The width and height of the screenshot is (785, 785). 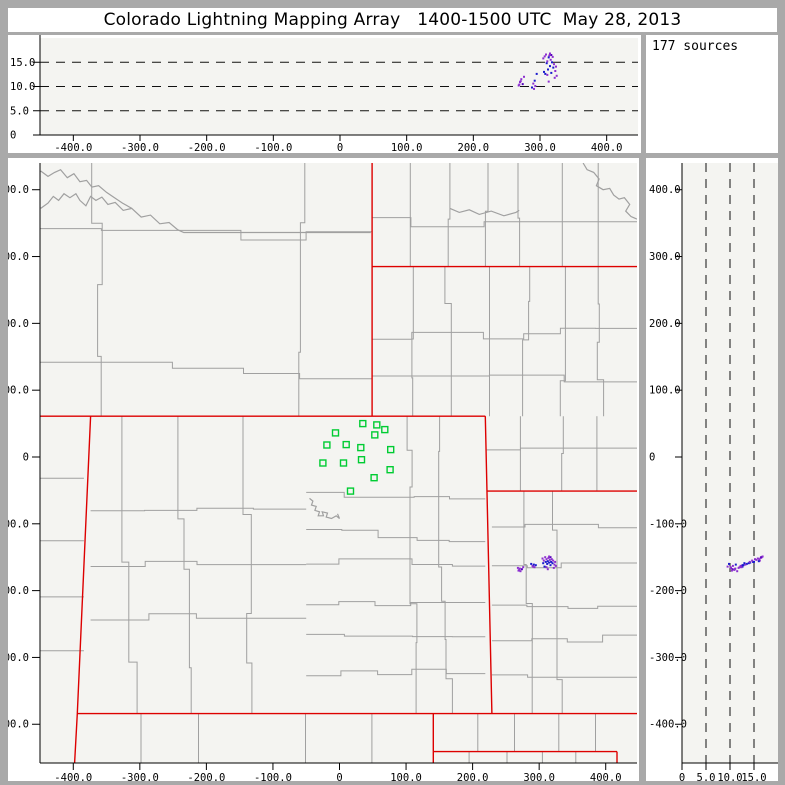 I want to click on source-count-panel: 177 sources, so click(x=712, y=94).